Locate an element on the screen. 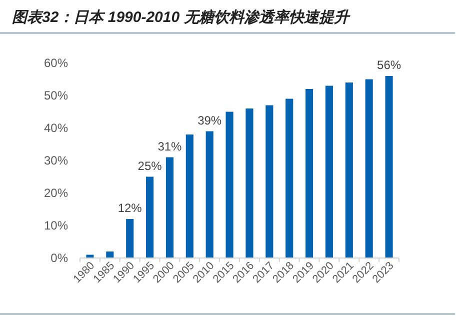  y-tick-label: 30% is located at coordinates (56, 160).